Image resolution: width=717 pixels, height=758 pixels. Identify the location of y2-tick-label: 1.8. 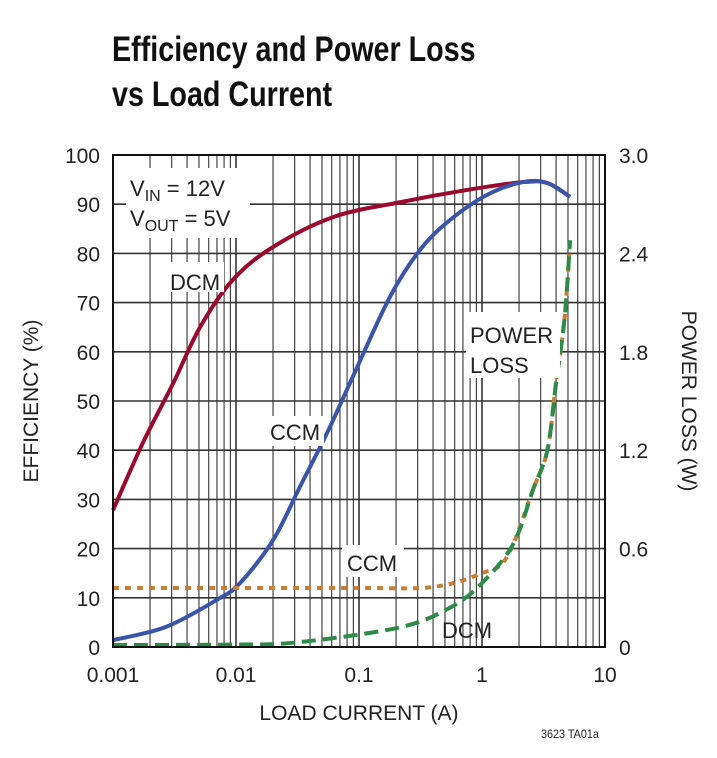
(633, 353).